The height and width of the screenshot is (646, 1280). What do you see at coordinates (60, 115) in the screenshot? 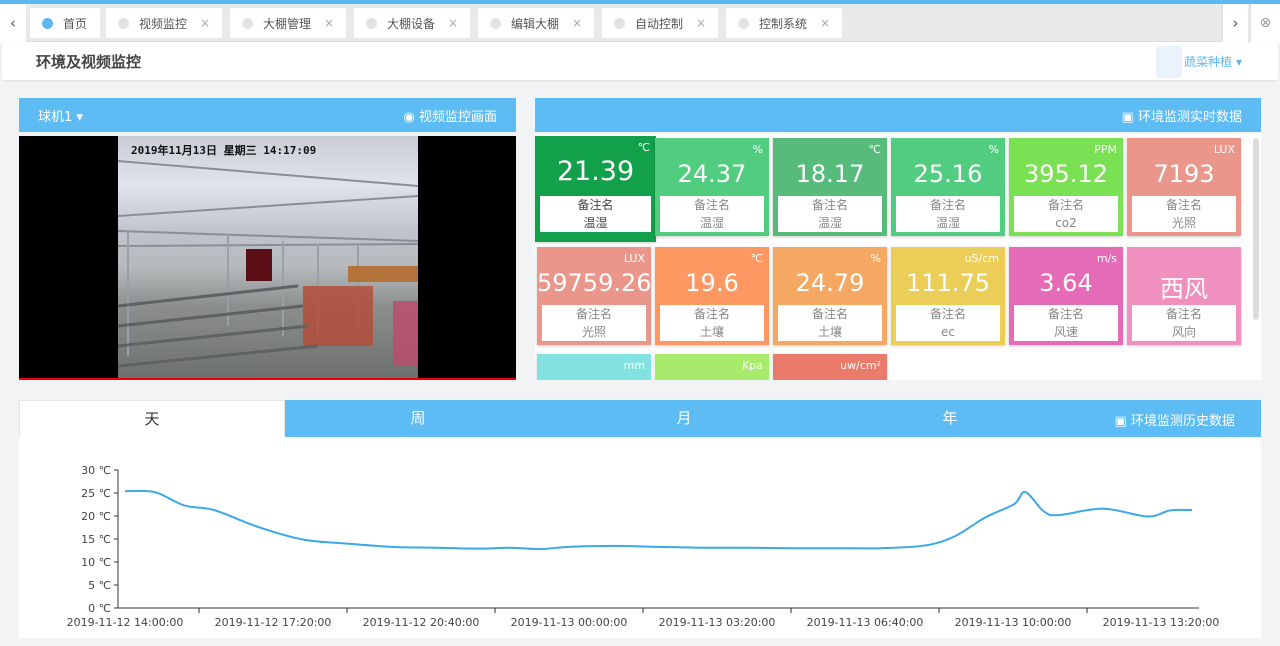
I see `camera-select: 球机1 ▾` at bounding box center [60, 115].